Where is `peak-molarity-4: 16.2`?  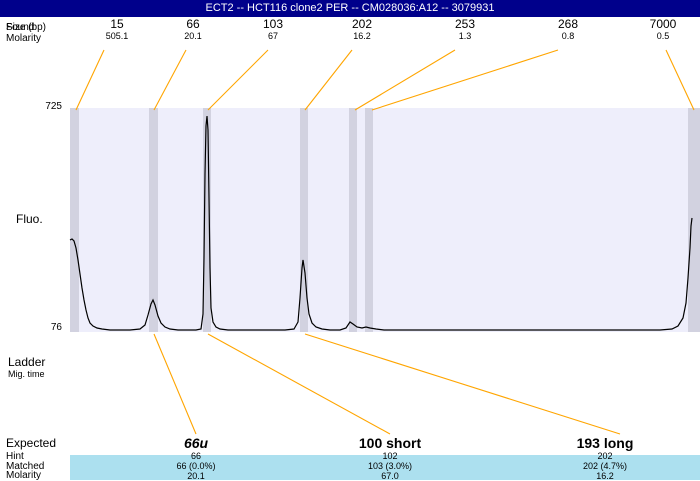 peak-molarity-4: 16.2 is located at coordinates (362, 36).